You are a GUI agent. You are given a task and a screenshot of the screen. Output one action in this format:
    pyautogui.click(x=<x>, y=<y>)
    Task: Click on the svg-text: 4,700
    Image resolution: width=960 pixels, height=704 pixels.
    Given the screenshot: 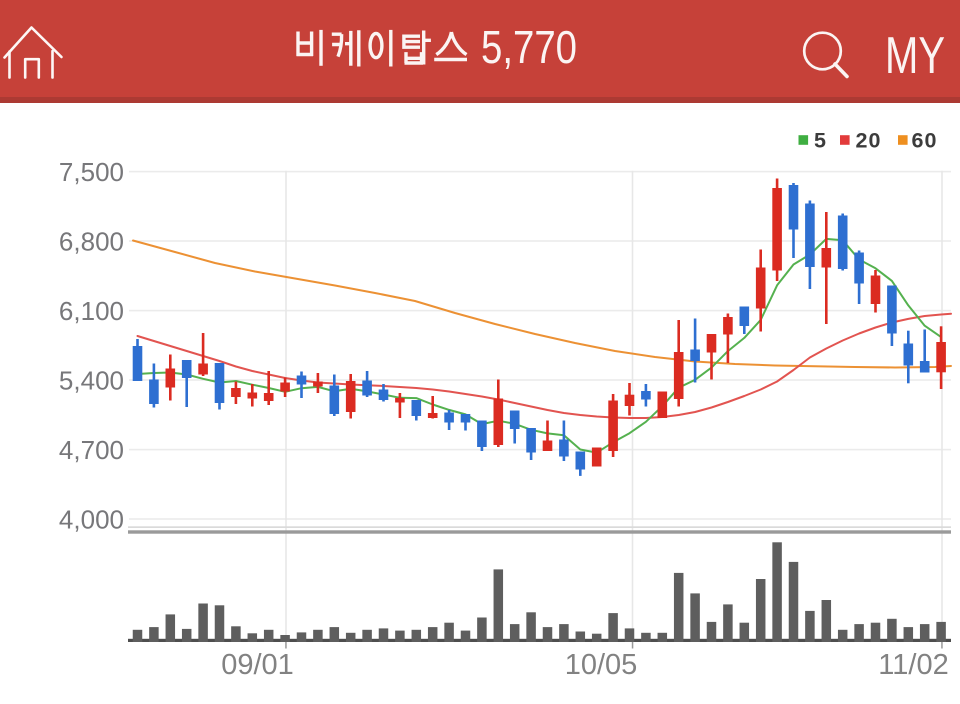 What is the action you would take?
    pyautogui.click(x=91, y=450)
    